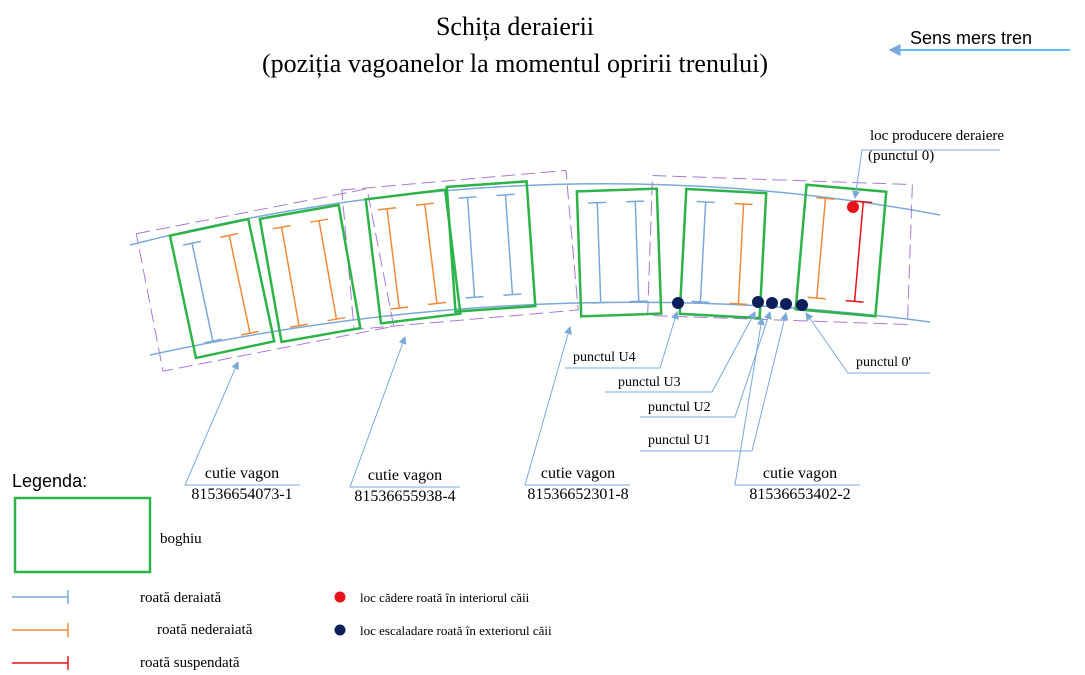 The width and height of the screenshot is (1085, 675). What do you see at coordinates (404, 496) in the screenshot?
I see `wagon-number: 81536655938-4` at bounding box center [404, 496].